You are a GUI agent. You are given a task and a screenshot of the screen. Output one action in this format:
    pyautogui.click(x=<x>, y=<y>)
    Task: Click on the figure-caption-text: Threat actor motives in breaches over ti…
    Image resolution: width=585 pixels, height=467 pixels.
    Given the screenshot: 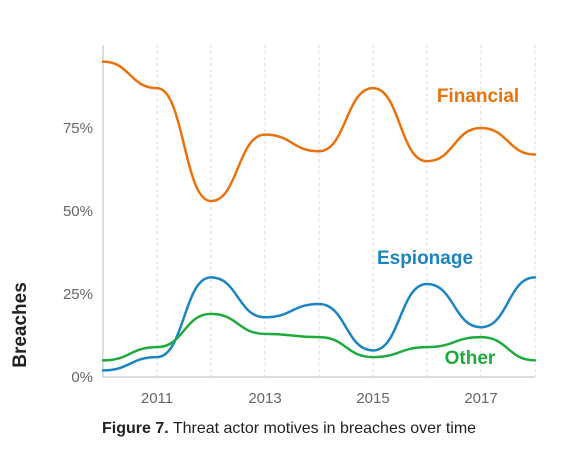 What is the action you would take?
    pyautogui.click(x=322, y=428)
    